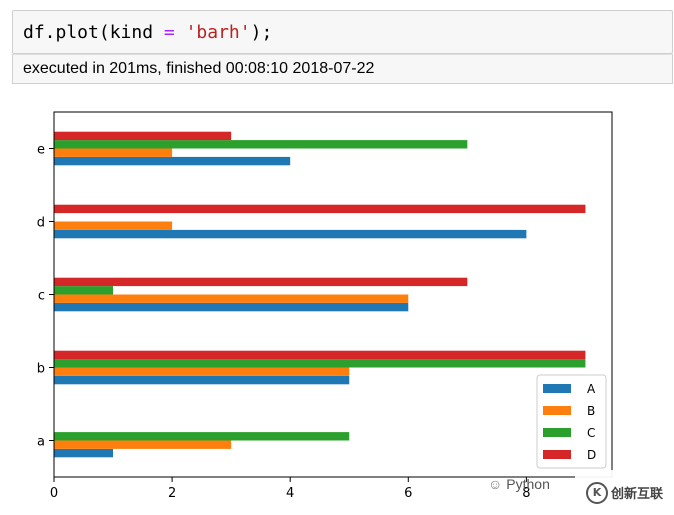  What do you see at coordinates (231, 307) in the screenshot?
I see `bar-c-A` at bounding box center [231, 307].